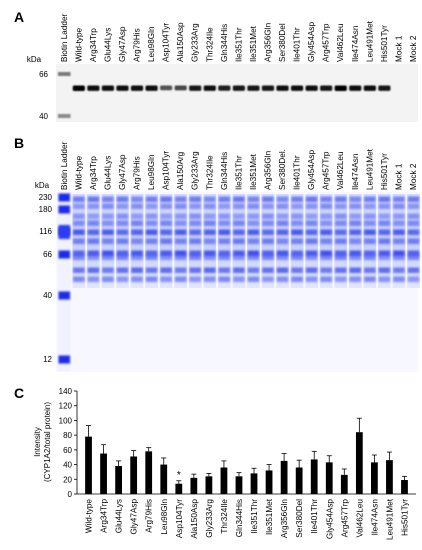 This screenshot has height=550, width=422. I want to click on bar-His501Tyr, so click(404, 487).